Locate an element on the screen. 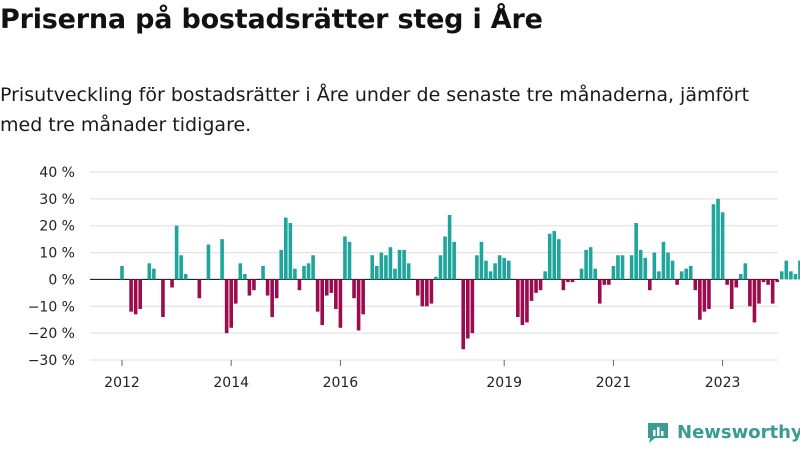  newsworthy-logo: Newsworthy is located at coordinates (722, 432).